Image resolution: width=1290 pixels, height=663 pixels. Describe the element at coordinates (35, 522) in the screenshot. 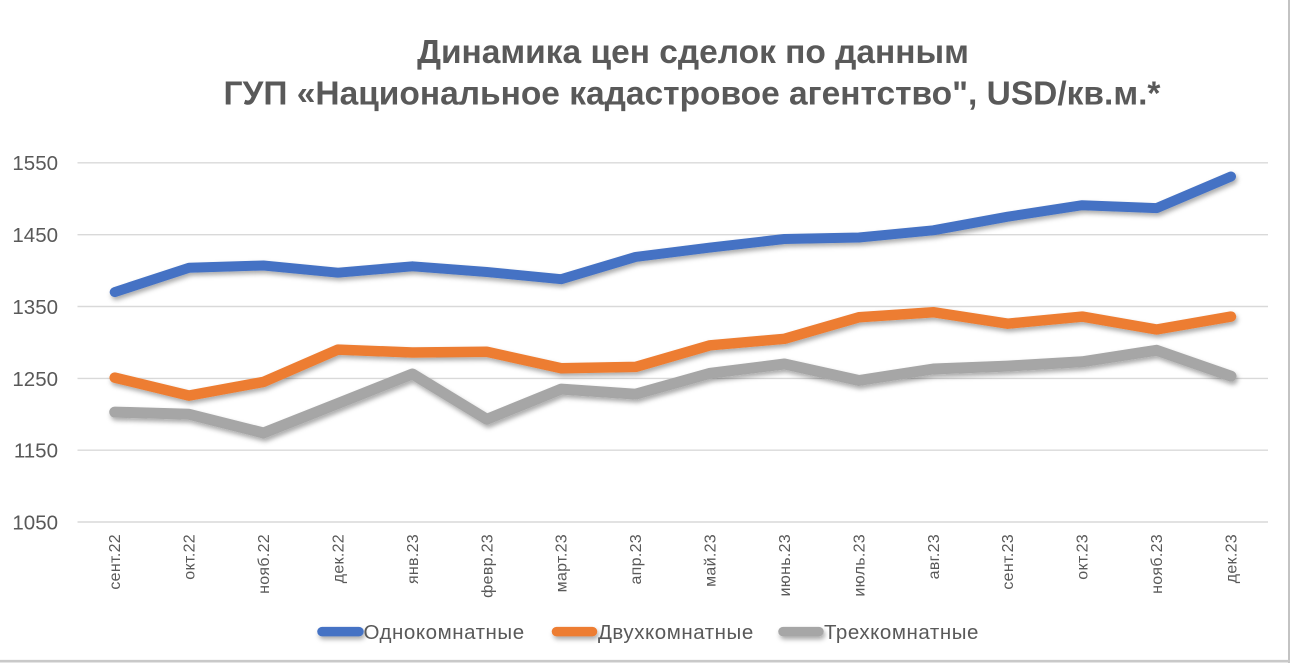

I see `svg-text: 1050` at that location.